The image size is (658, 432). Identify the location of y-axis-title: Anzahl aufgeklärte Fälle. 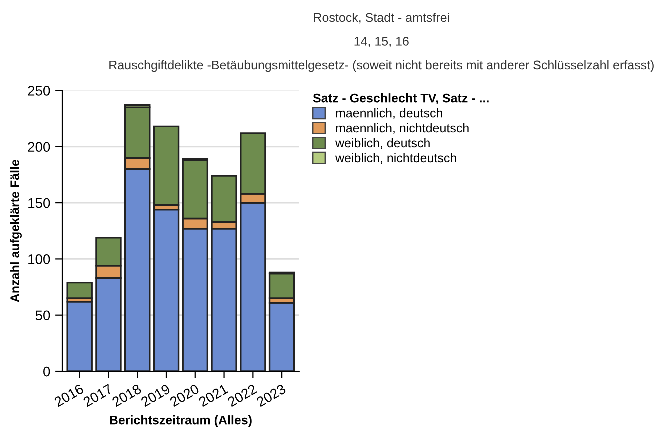
(16, 231).